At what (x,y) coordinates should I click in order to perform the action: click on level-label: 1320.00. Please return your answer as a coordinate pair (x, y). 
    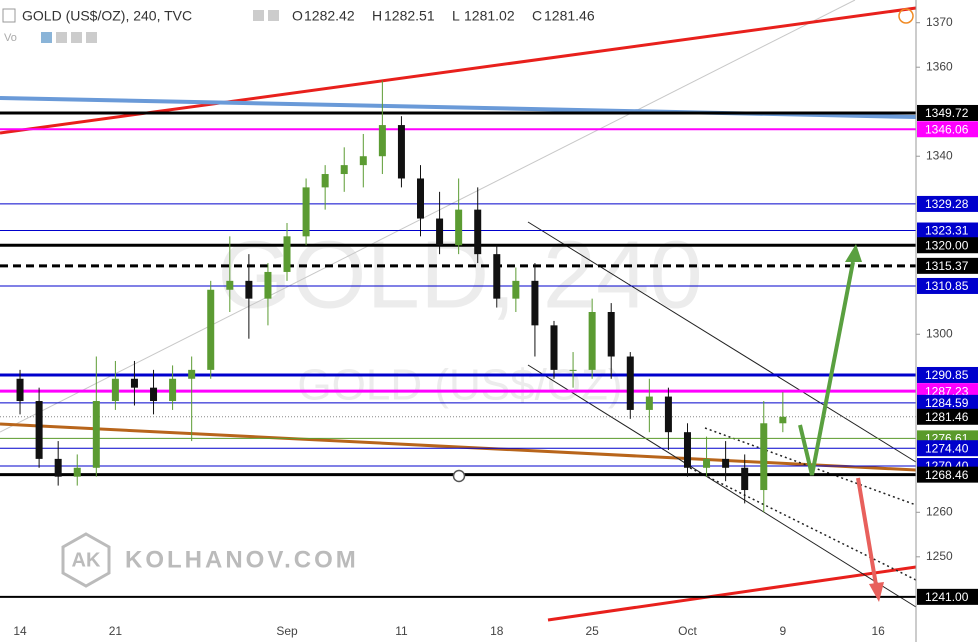
    Looking at the image, I should click on (947, 245).